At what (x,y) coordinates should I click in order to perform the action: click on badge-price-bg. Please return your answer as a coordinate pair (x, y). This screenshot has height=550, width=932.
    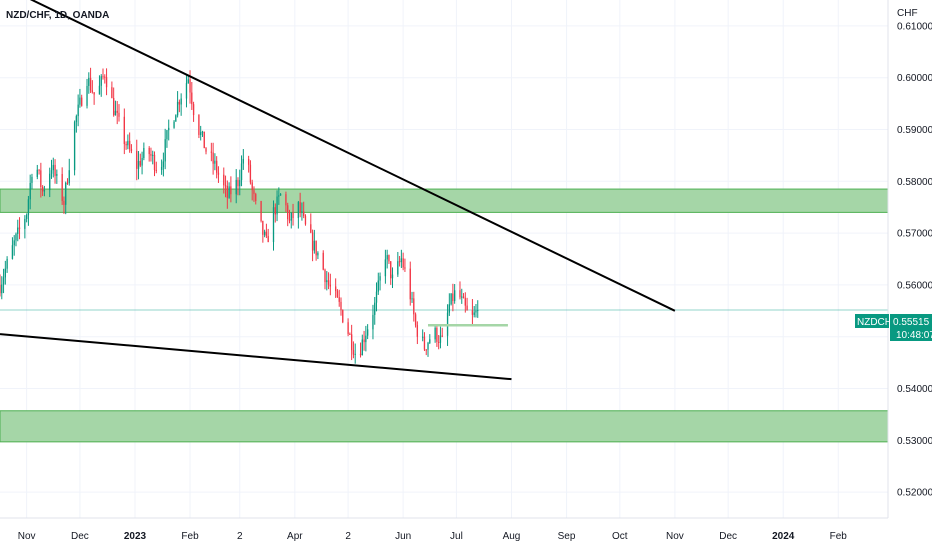
    Looking at the image, I should click on (911, 327).